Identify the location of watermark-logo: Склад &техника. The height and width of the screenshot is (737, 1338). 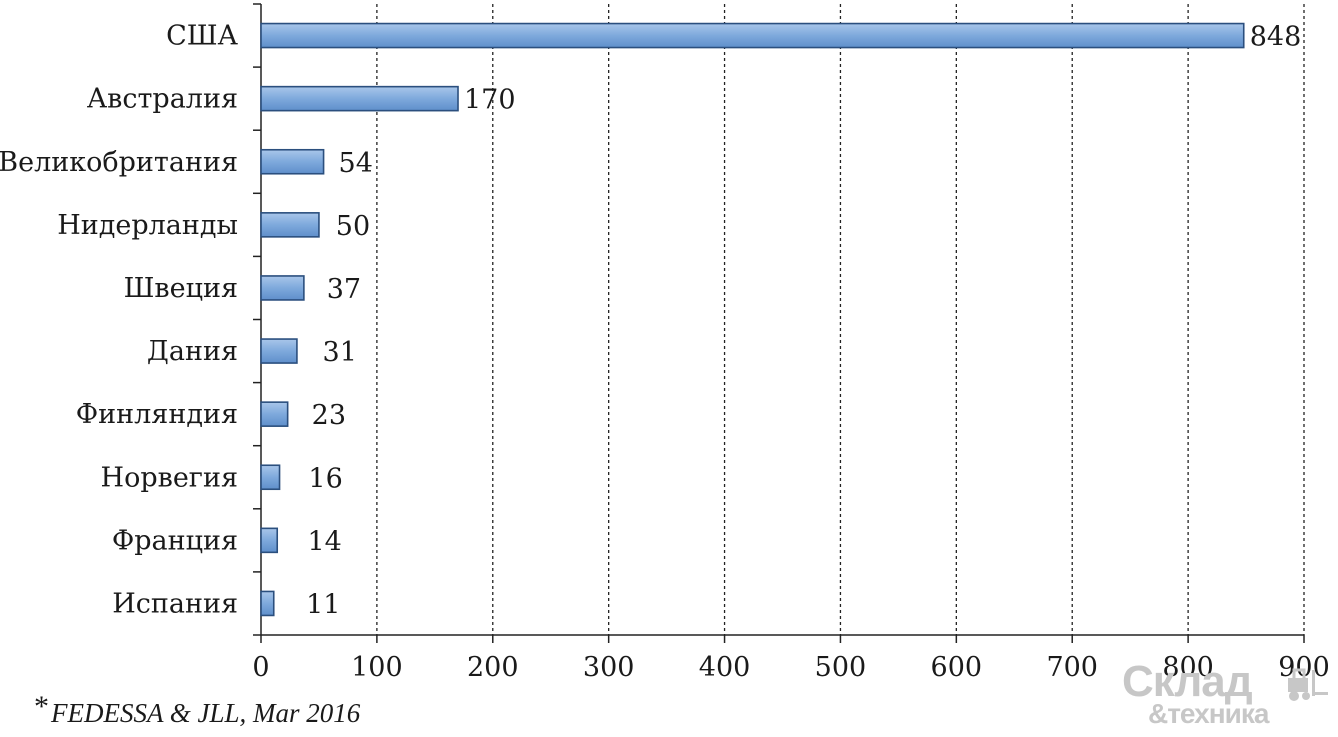
(1224, 695).